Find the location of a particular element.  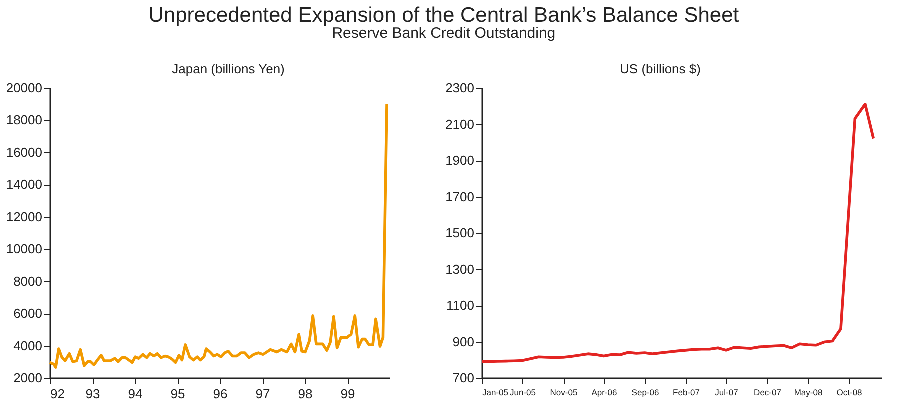

x-tick-label: Jun-05 is located at coordinates (523, 393).